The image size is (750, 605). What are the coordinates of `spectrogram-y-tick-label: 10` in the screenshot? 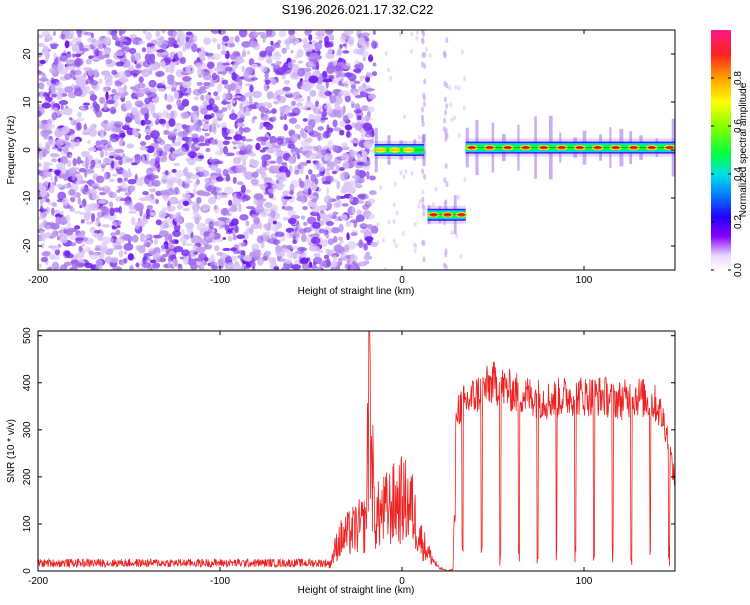 It's located at (27, 102).